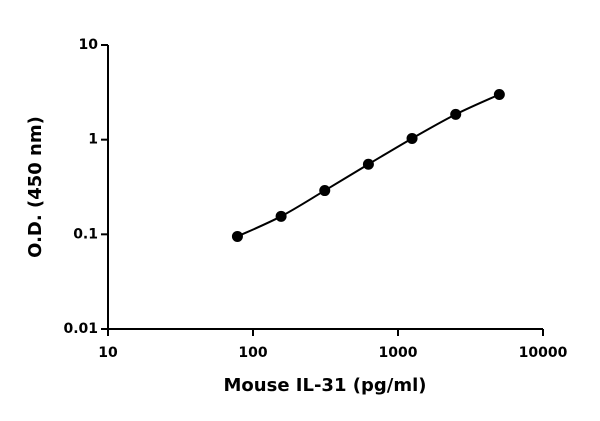 The width and height of the screenshot is (600, 421). What do you see at coordinates (85, 234) in the screenshot?
I see `y-tick-label: 0.1` at bounding box center [85, 234].